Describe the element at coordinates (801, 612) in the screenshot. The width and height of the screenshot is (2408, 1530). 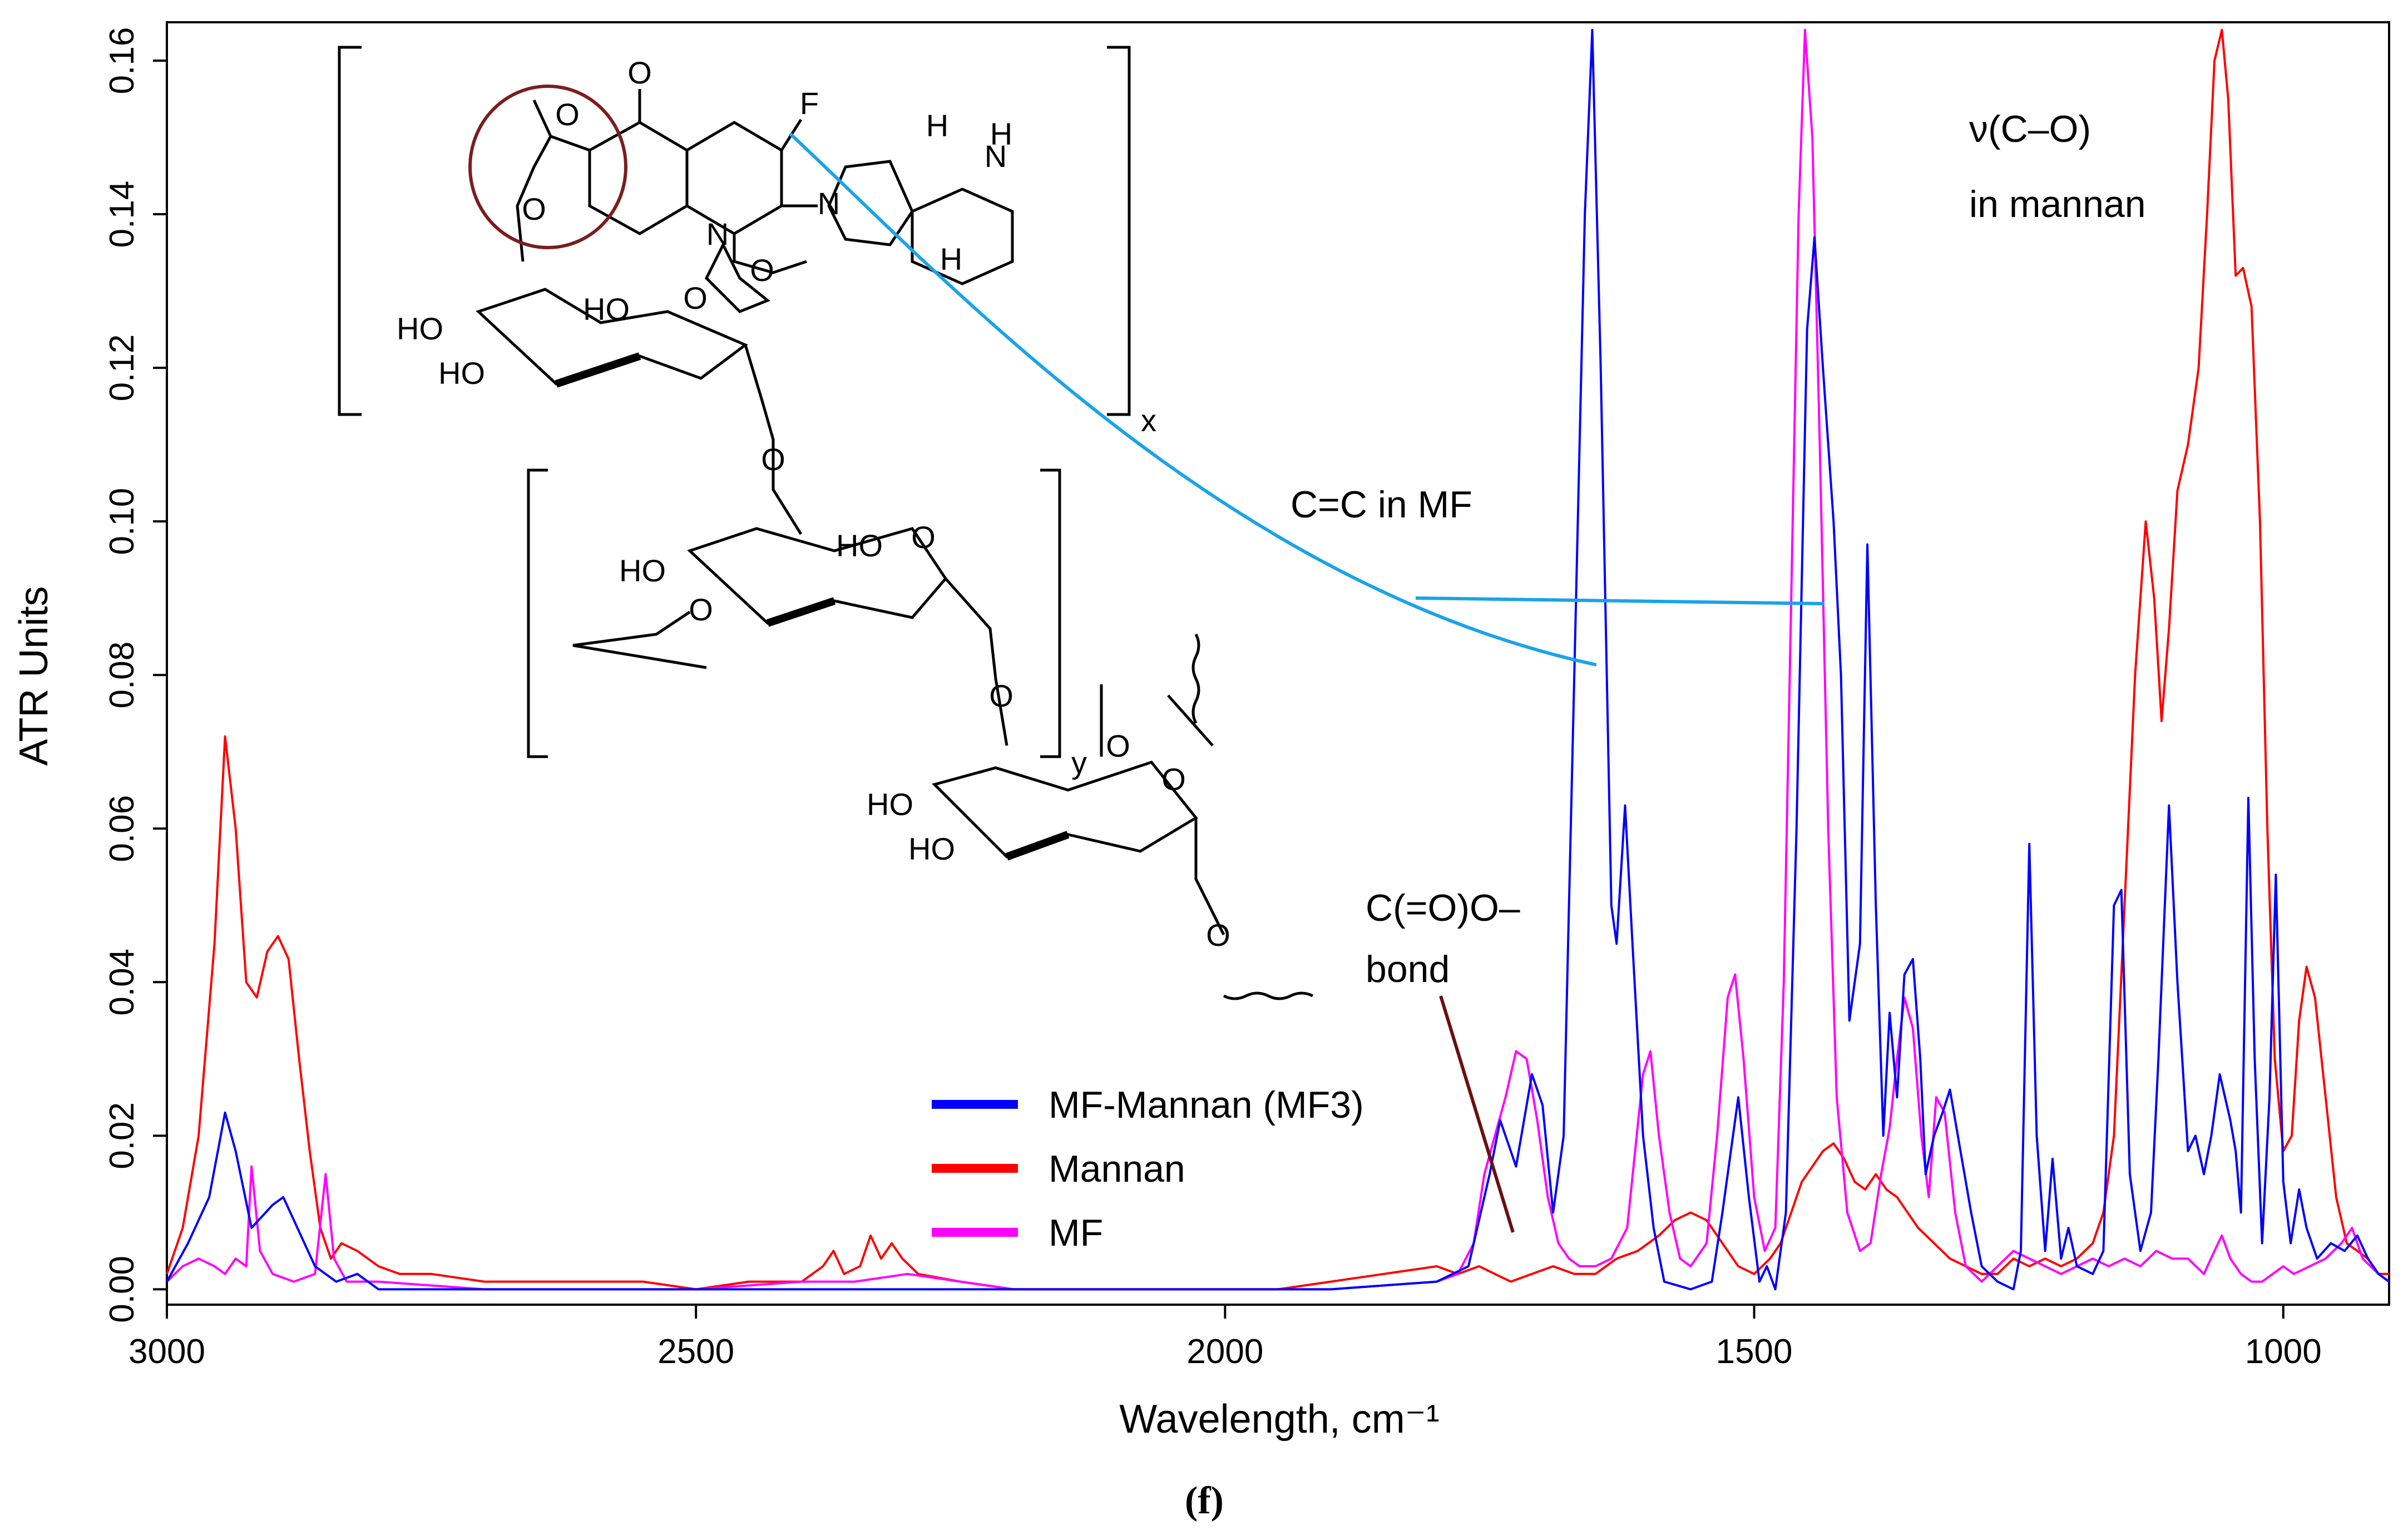
I see `sugar2-wedge` at that location.